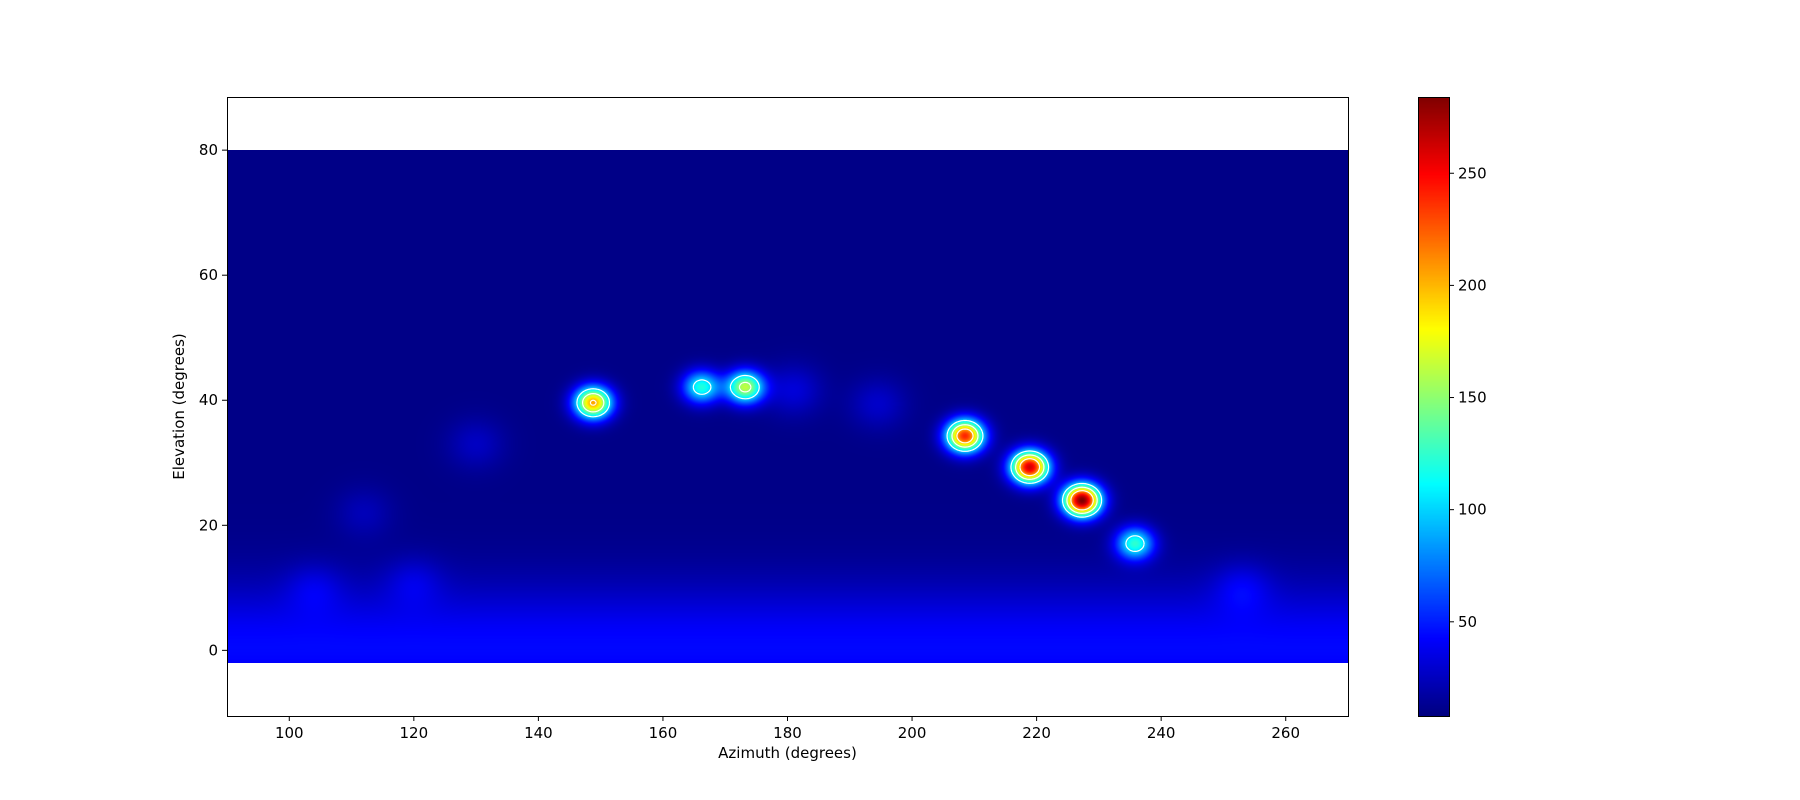 The height and width of the screenshot is (800, 1800). I want to click on x-tick-label: 120, so click(414, 733).